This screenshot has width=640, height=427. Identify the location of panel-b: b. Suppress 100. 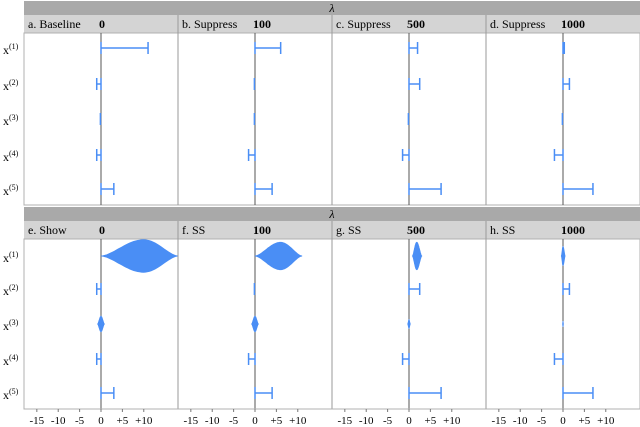
(255, 111).